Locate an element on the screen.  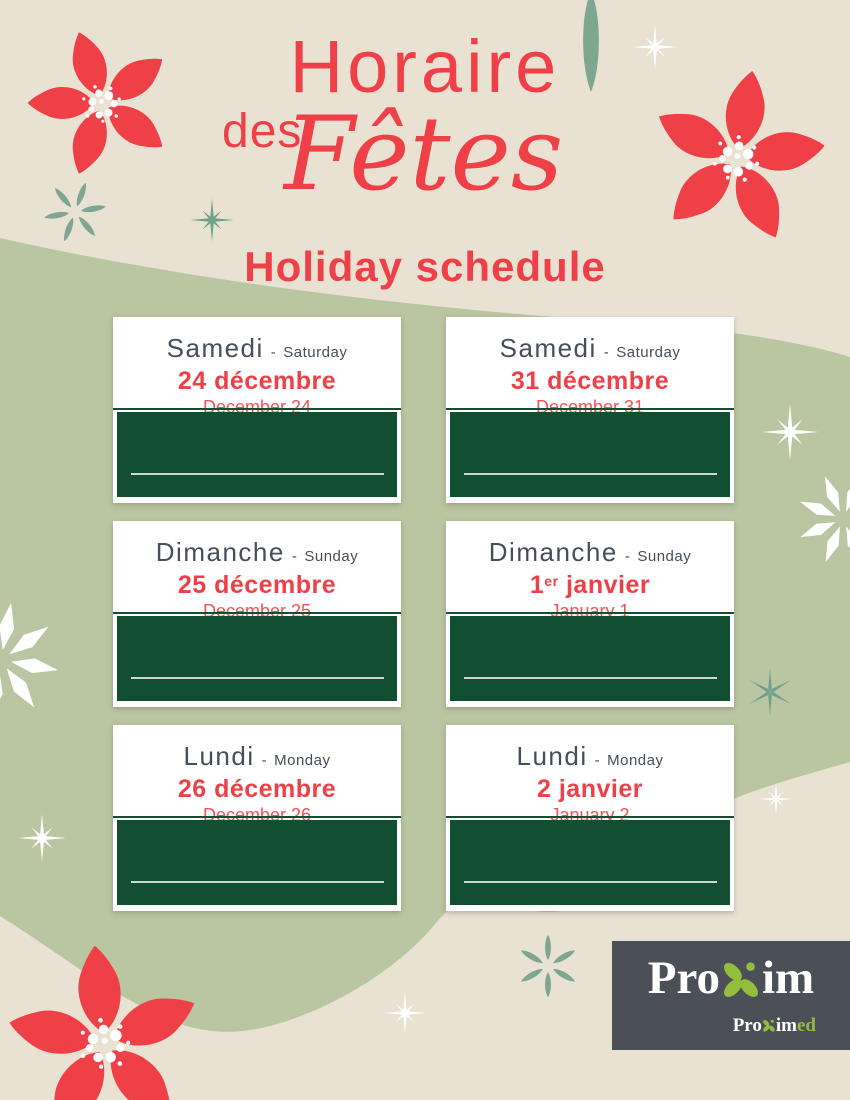
date-en: January 2 is located at coordinates (590, 815).